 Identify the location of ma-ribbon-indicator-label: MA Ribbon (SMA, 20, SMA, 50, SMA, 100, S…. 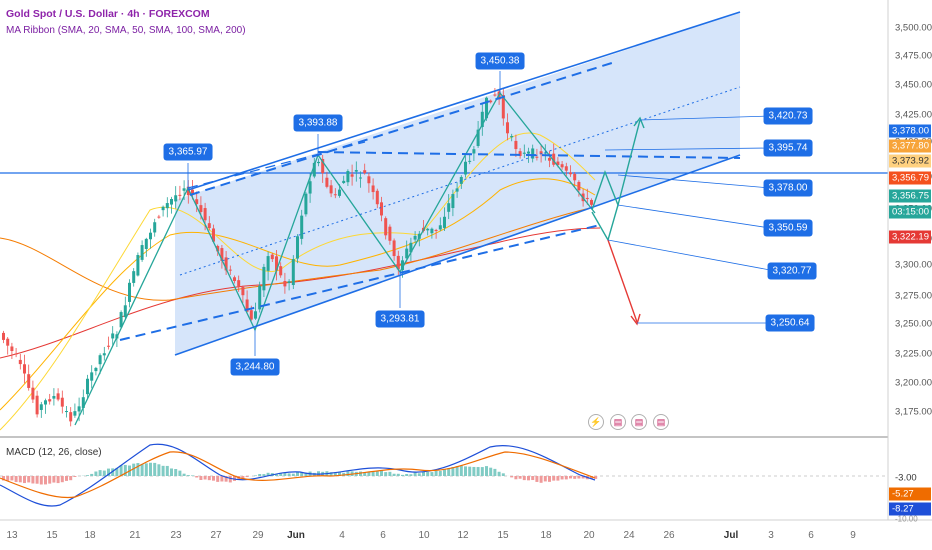
(126, 30).